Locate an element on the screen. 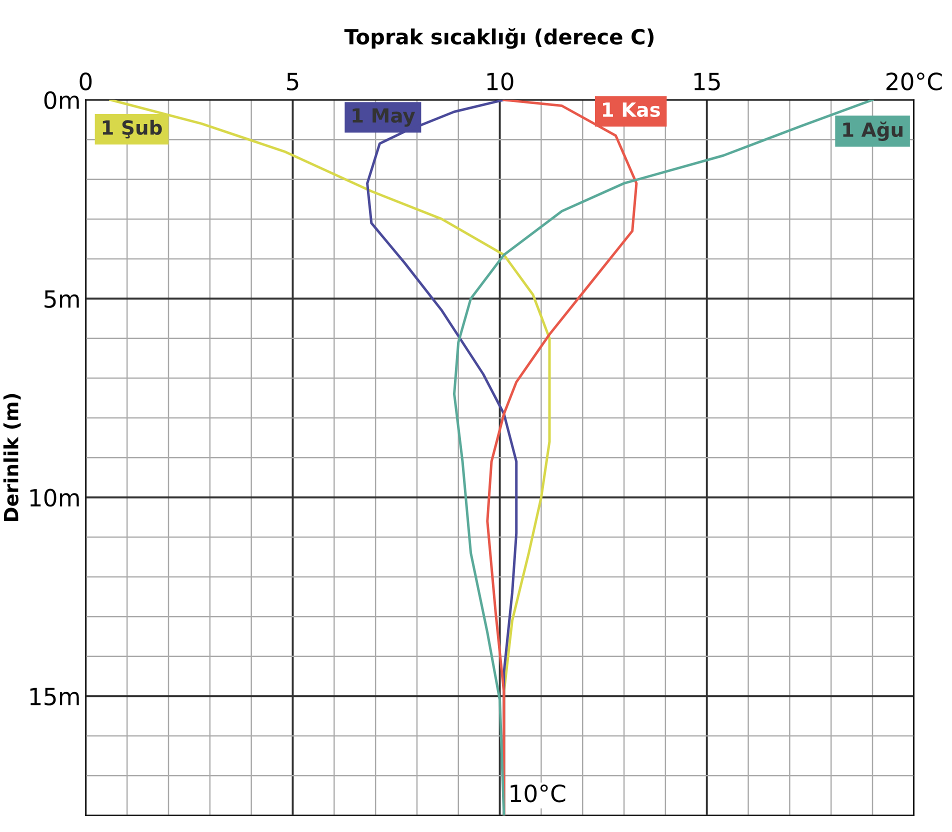 The width and height of the screenshot is (952, 832). y-tick-label: 10m is located at coordinates (54, 497).